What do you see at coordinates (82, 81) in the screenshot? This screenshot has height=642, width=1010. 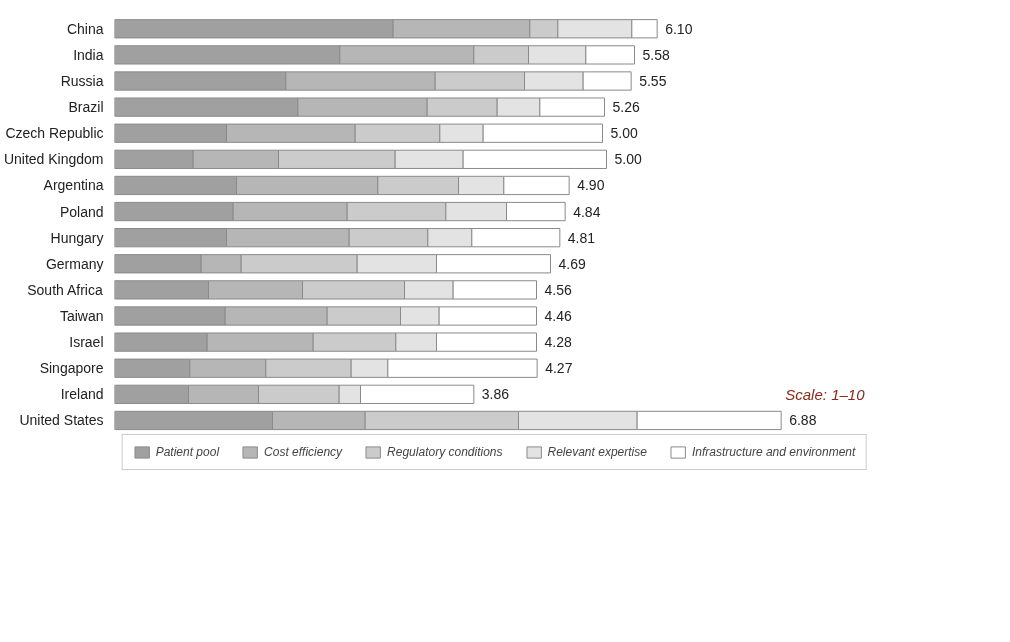 I see `y-tick-label: Russia` at bounding box center [82, 81].